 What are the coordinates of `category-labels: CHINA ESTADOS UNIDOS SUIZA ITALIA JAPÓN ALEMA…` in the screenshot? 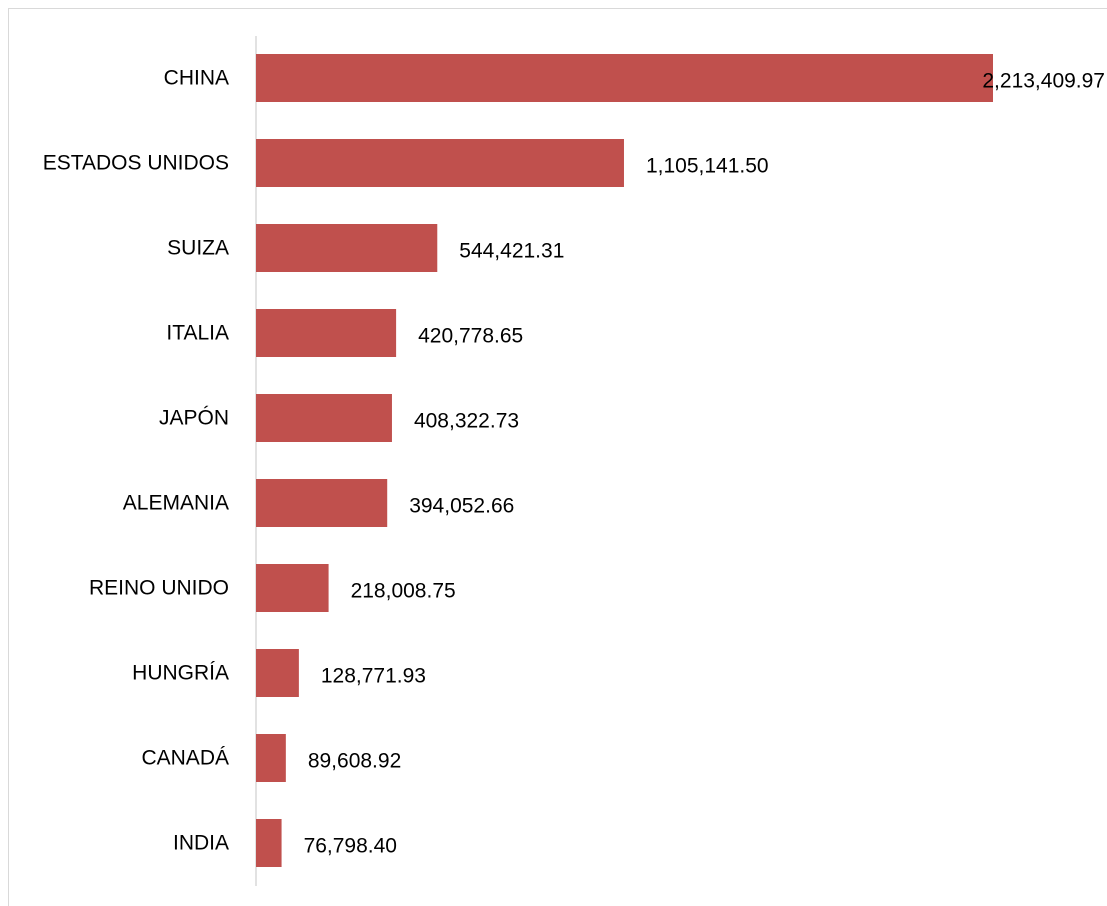 It's located at (136, 461).